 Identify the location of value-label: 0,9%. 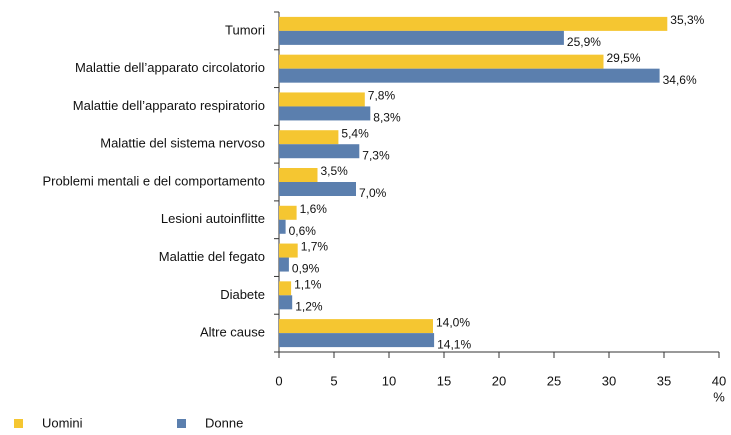
(306, 269).